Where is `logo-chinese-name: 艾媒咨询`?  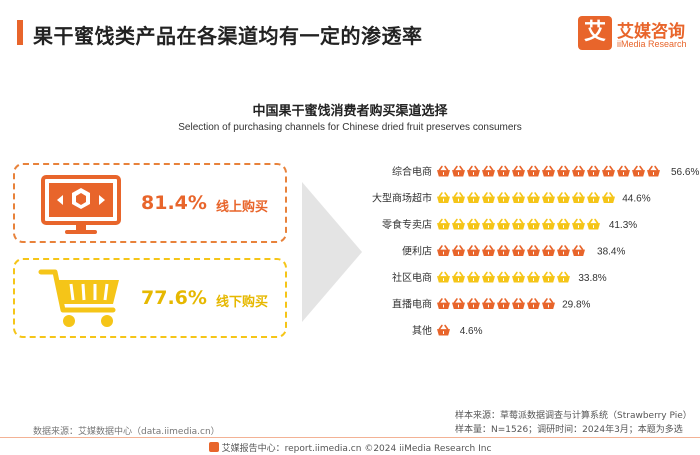 logo-chinese-name: 艾媒咨询 is located at coordinates (651, 32).